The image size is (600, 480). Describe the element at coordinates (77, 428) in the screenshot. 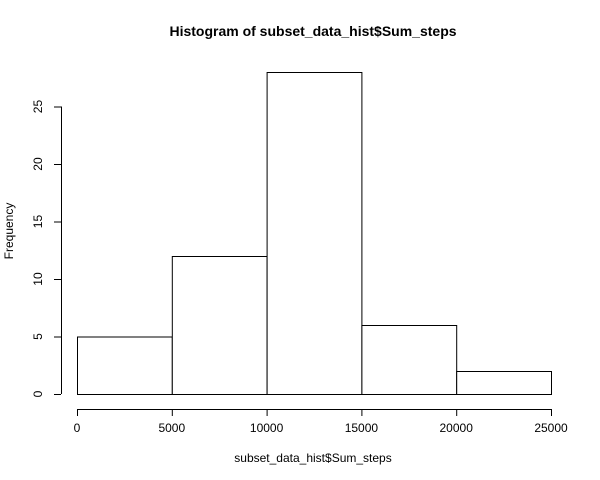

I see `x-tick-label: 0` at that location.